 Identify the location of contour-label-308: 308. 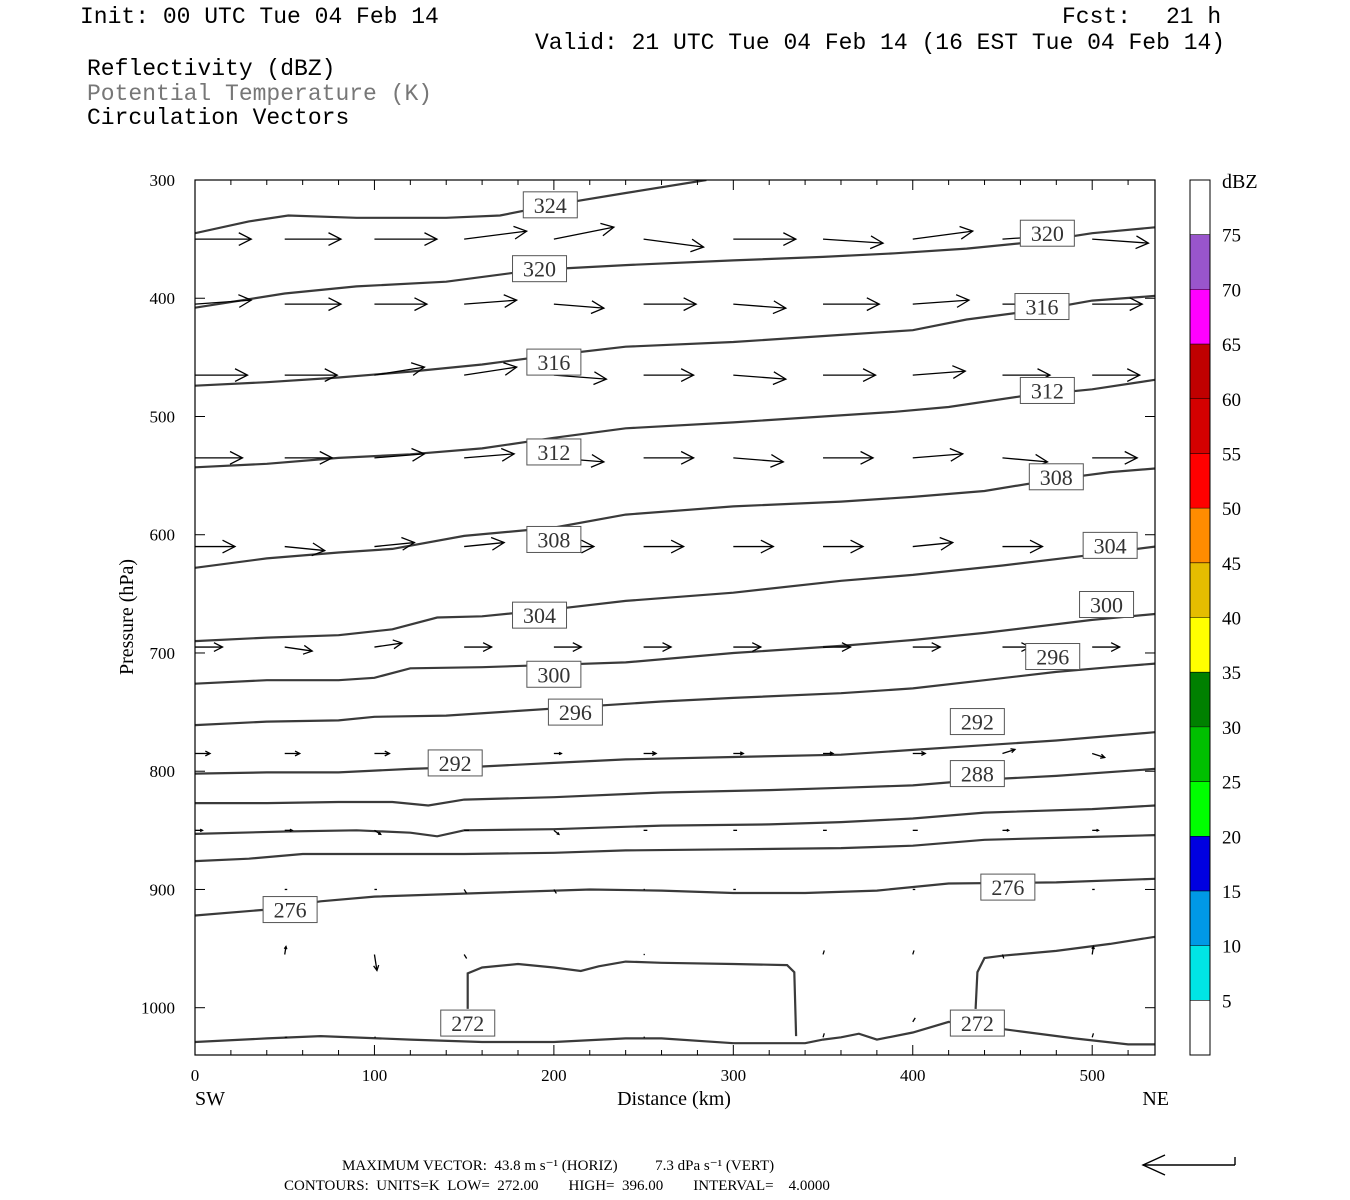
(1056, 477).